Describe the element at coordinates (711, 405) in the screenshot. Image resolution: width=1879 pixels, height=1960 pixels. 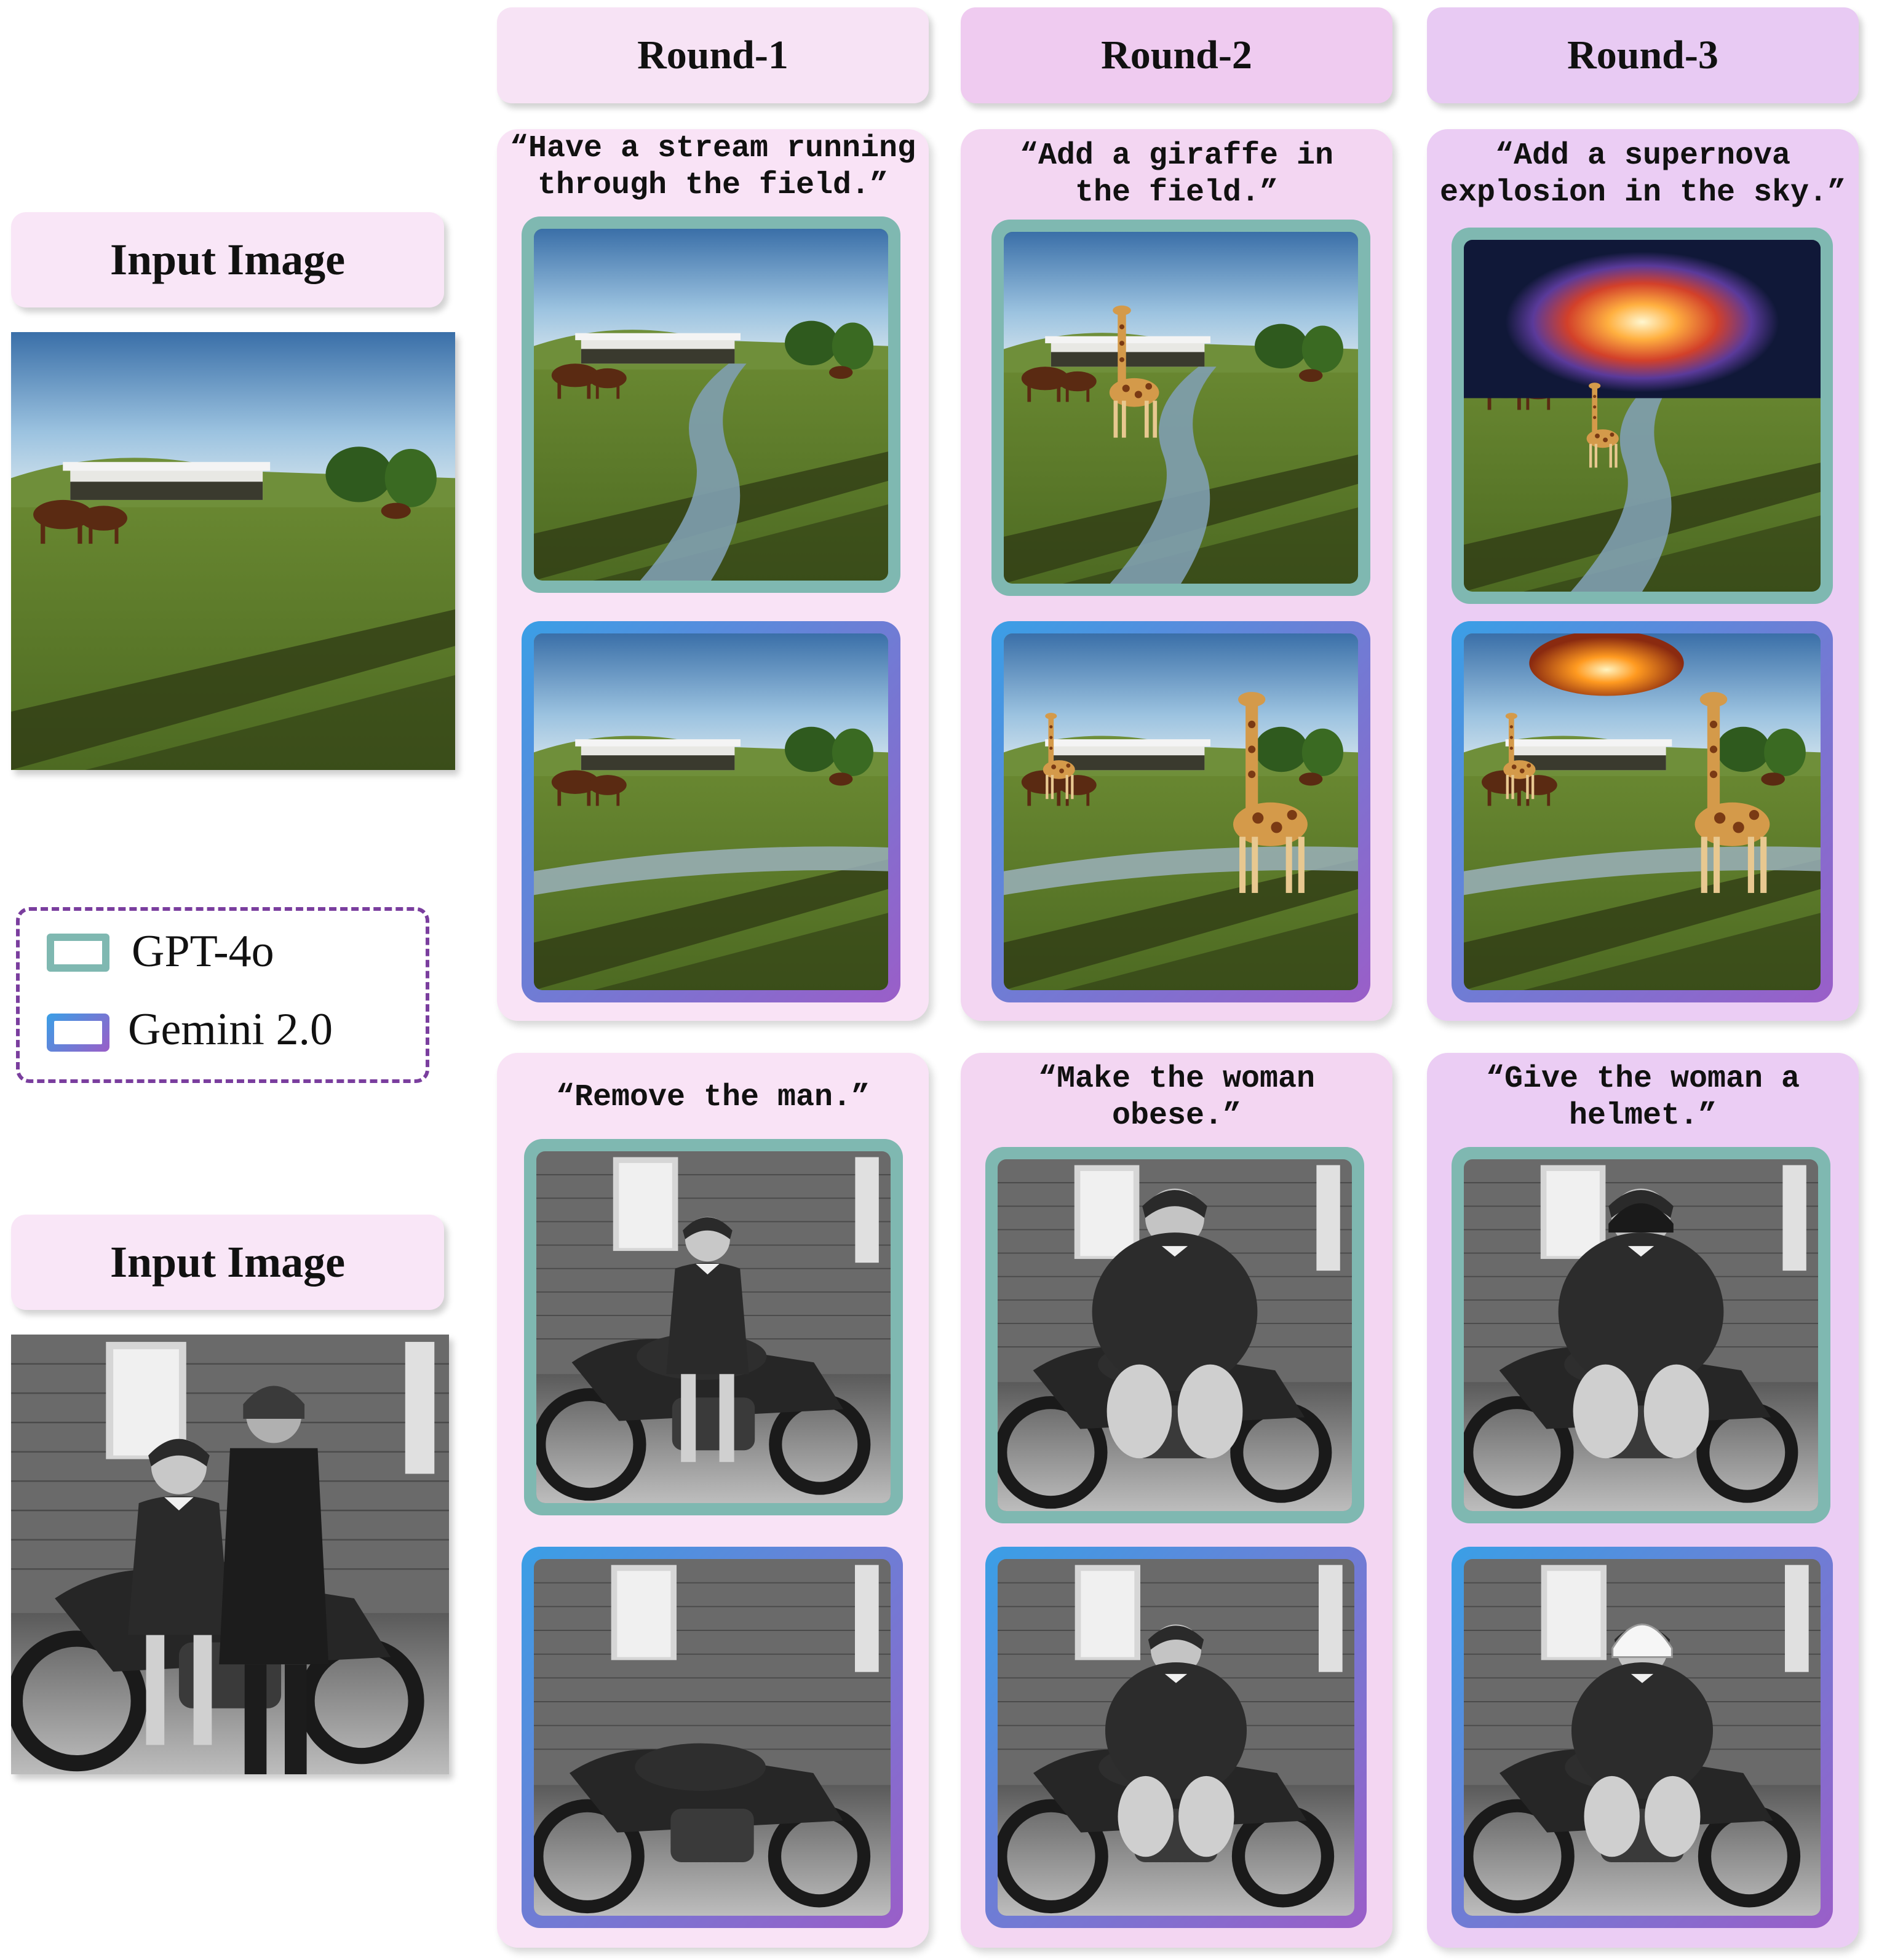
I see `gpt4o-r1-round1` at that location.